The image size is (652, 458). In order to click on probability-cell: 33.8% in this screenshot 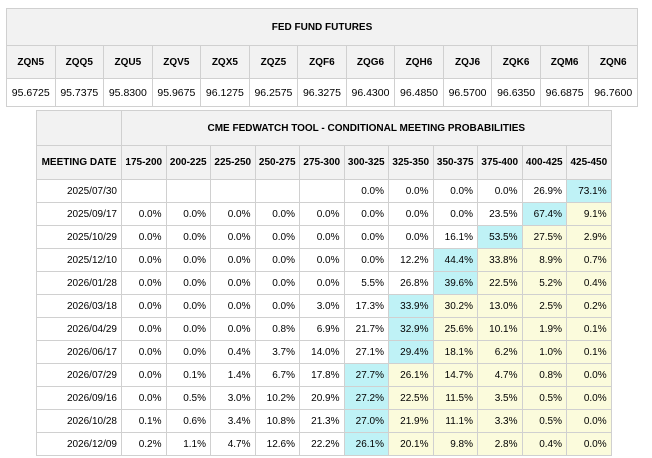, I will do `click(500, 260)`.